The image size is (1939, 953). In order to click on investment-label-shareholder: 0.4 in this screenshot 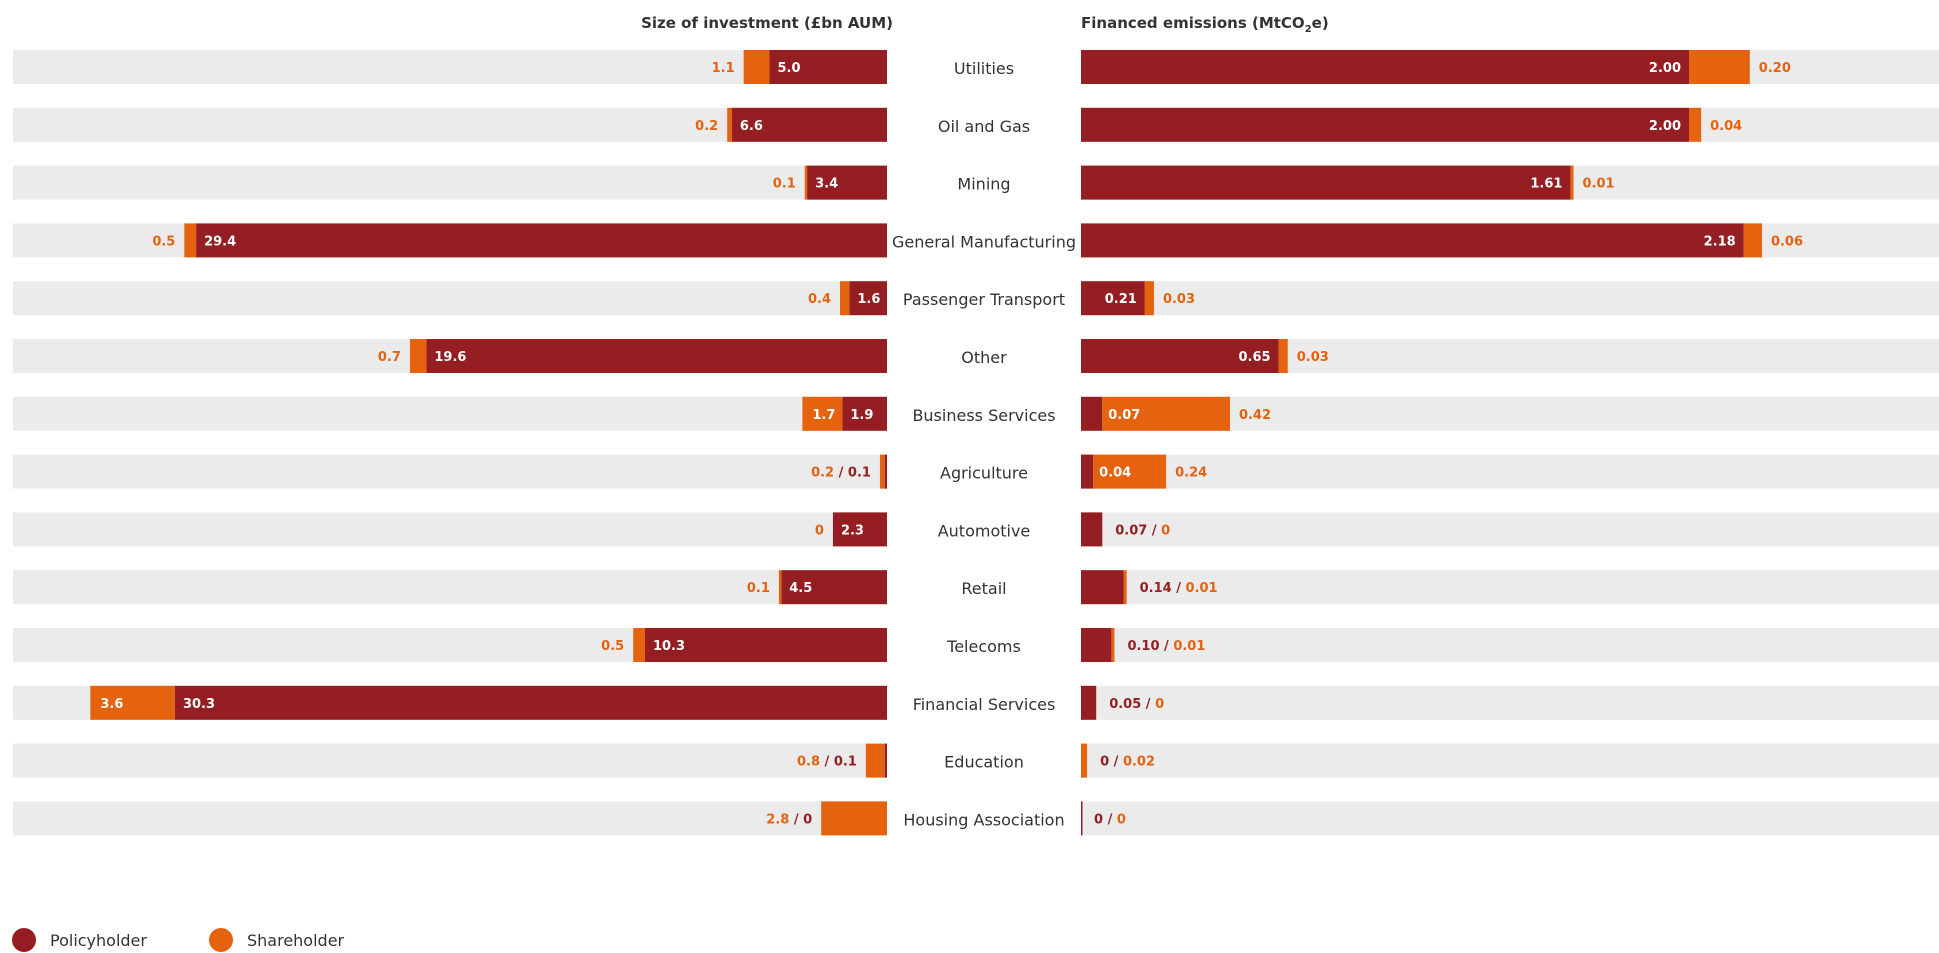, I will do `click(819, 299)`.